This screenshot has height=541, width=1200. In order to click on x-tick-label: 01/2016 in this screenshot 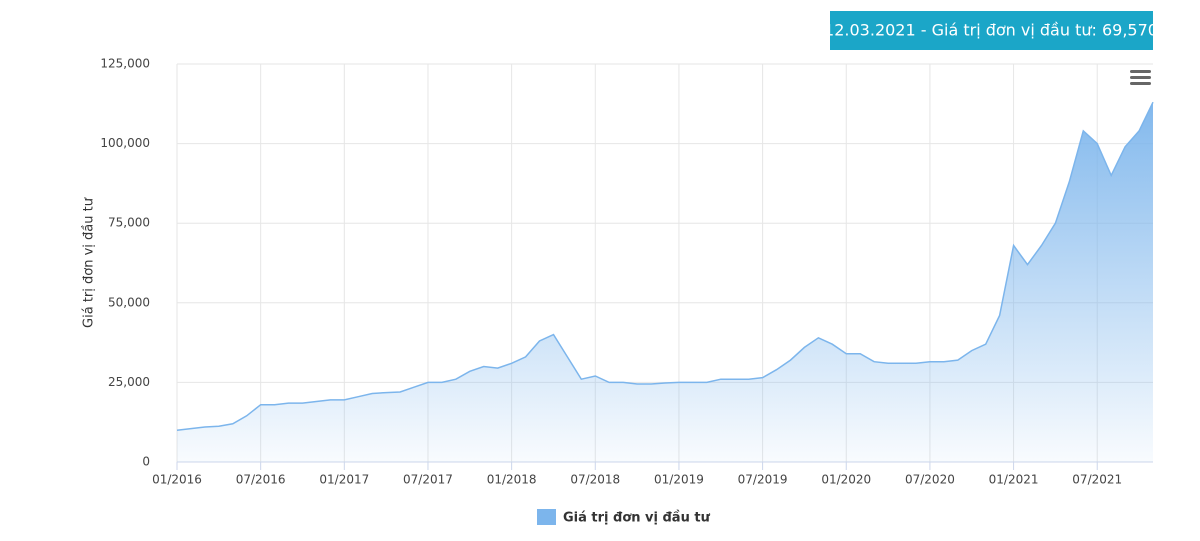, I will do `click(177, 480)`.